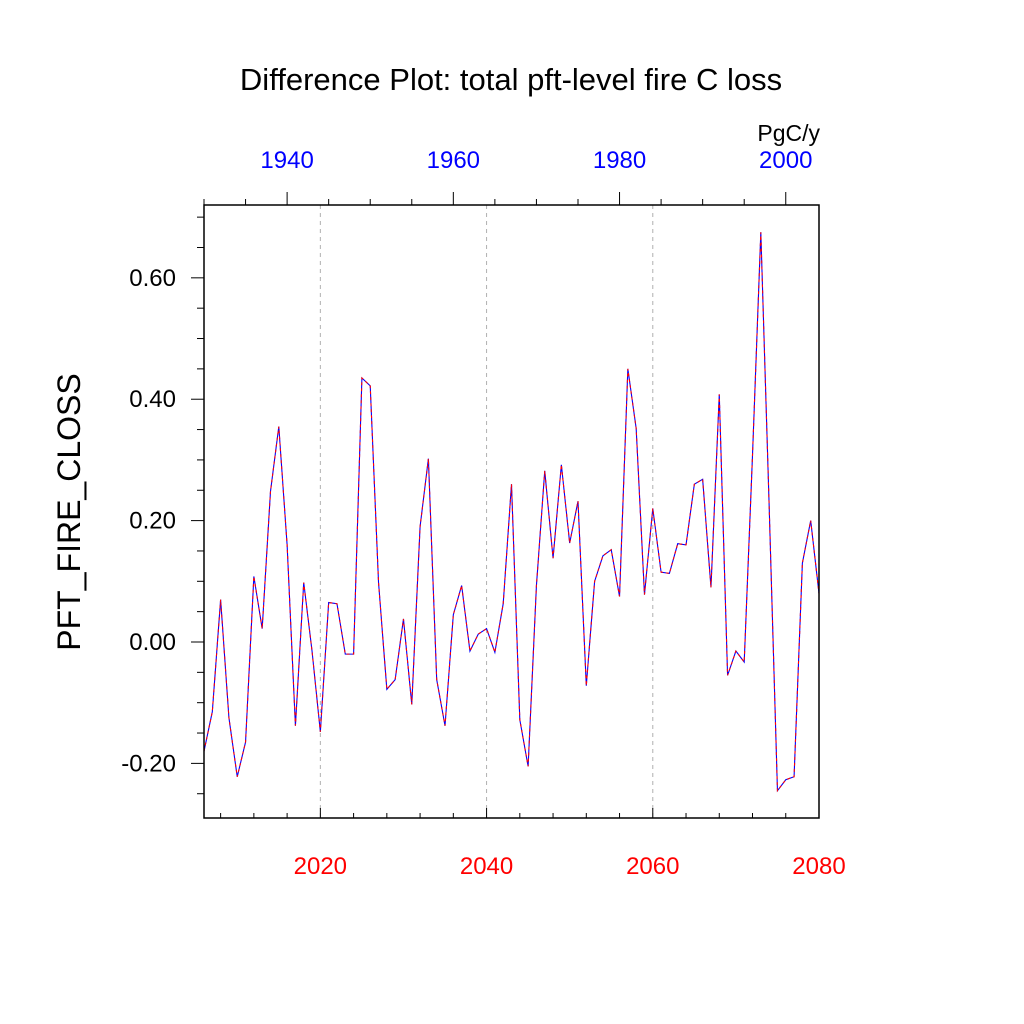 The width and height of the screenshot is (1024, 1024). What do you see at coordinates (286, 160) in the screenshot?
I see `top-tick-label: 1940` at bounding box center [286, 160].